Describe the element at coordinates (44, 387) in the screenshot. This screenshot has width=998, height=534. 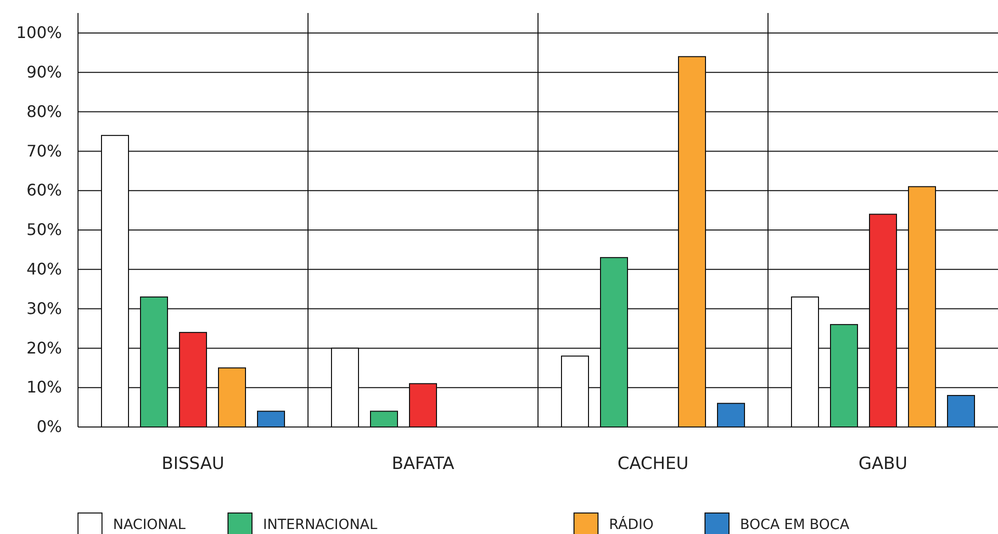
I see `y-tick-label: 10%` at that location.